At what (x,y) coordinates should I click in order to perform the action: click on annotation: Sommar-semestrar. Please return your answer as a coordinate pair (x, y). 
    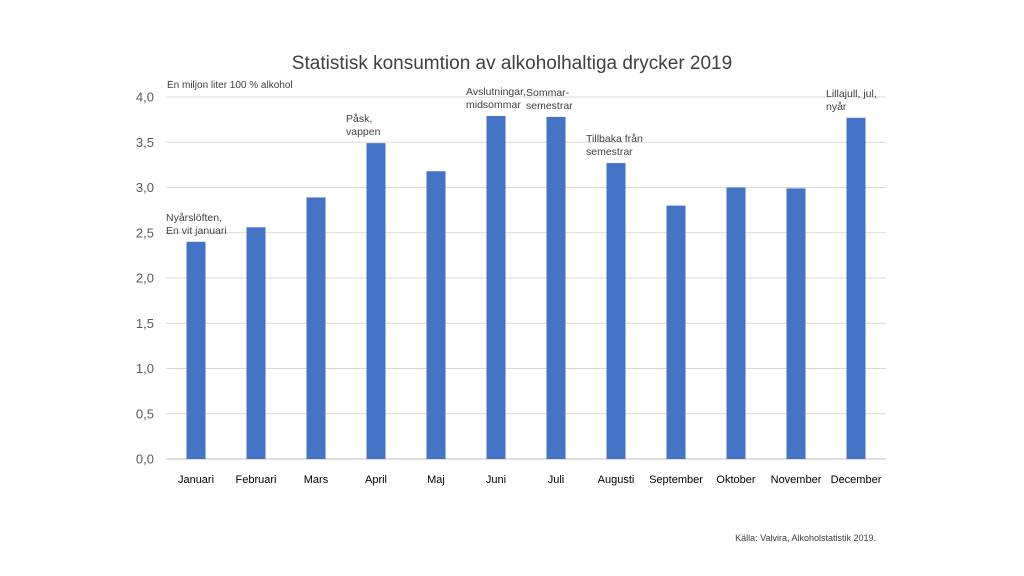
    Looking at the image, I should click on (549, 99).